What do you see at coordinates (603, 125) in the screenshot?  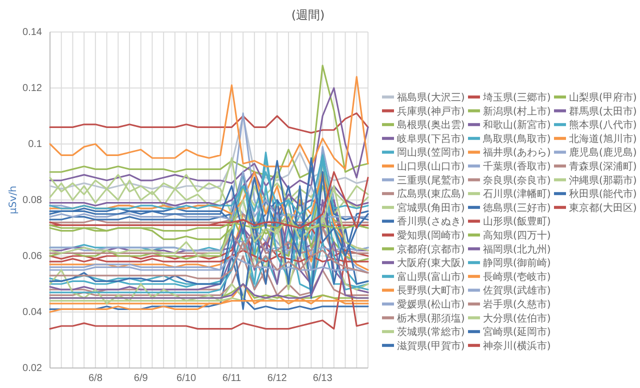 I see `legend-label: 熊本県(八代市)` at bounding box center [603, 125].